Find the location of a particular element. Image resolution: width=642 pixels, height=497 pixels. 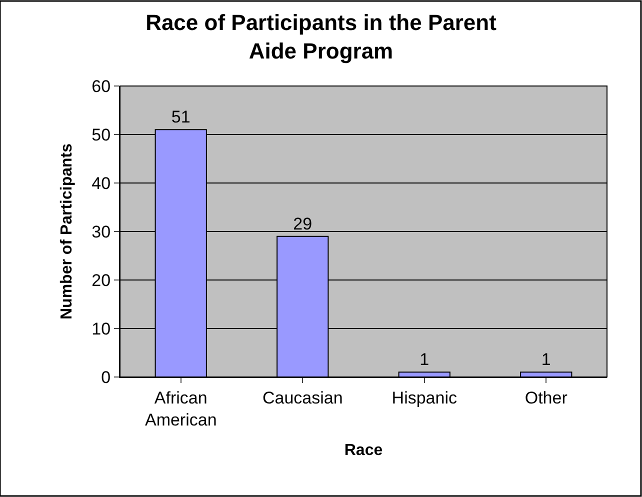

x-tick-label: Caucasian is located at coordinates (302, 398).